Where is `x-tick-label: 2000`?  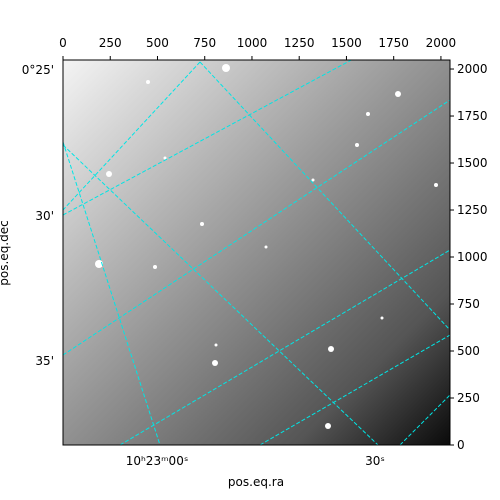
x-tick-label: 2000 is located at coordinates (441, 43).